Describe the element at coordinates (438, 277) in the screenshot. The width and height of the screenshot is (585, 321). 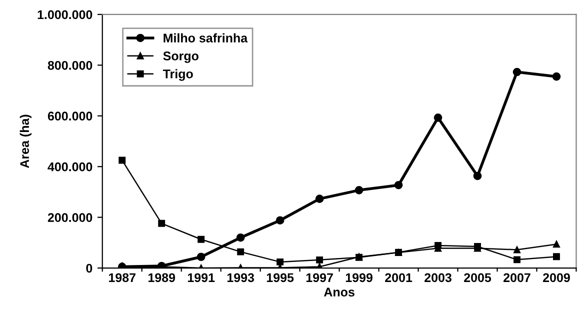
I see `x-tick-label: 2003` at that location.